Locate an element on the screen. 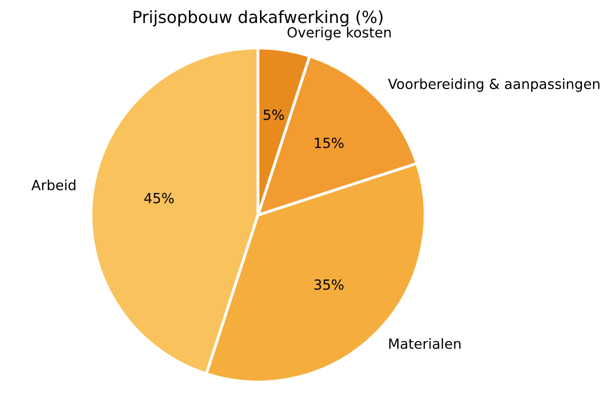 The image size is (611, 411). data-label: 5% is located at coordinates (274, 115).